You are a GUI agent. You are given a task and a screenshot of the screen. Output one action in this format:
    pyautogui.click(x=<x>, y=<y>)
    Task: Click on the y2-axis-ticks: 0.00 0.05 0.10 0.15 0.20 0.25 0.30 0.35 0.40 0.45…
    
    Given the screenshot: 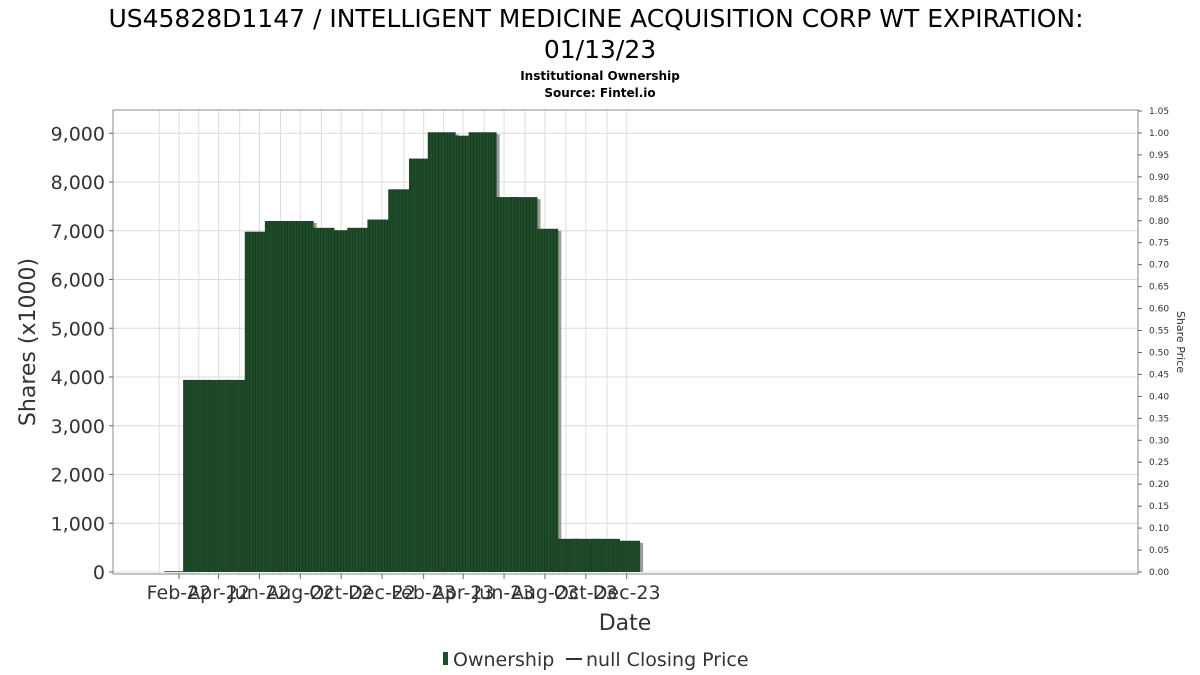 What is the action you would take?
    pyautogui.click(x=1153, y=342)
    